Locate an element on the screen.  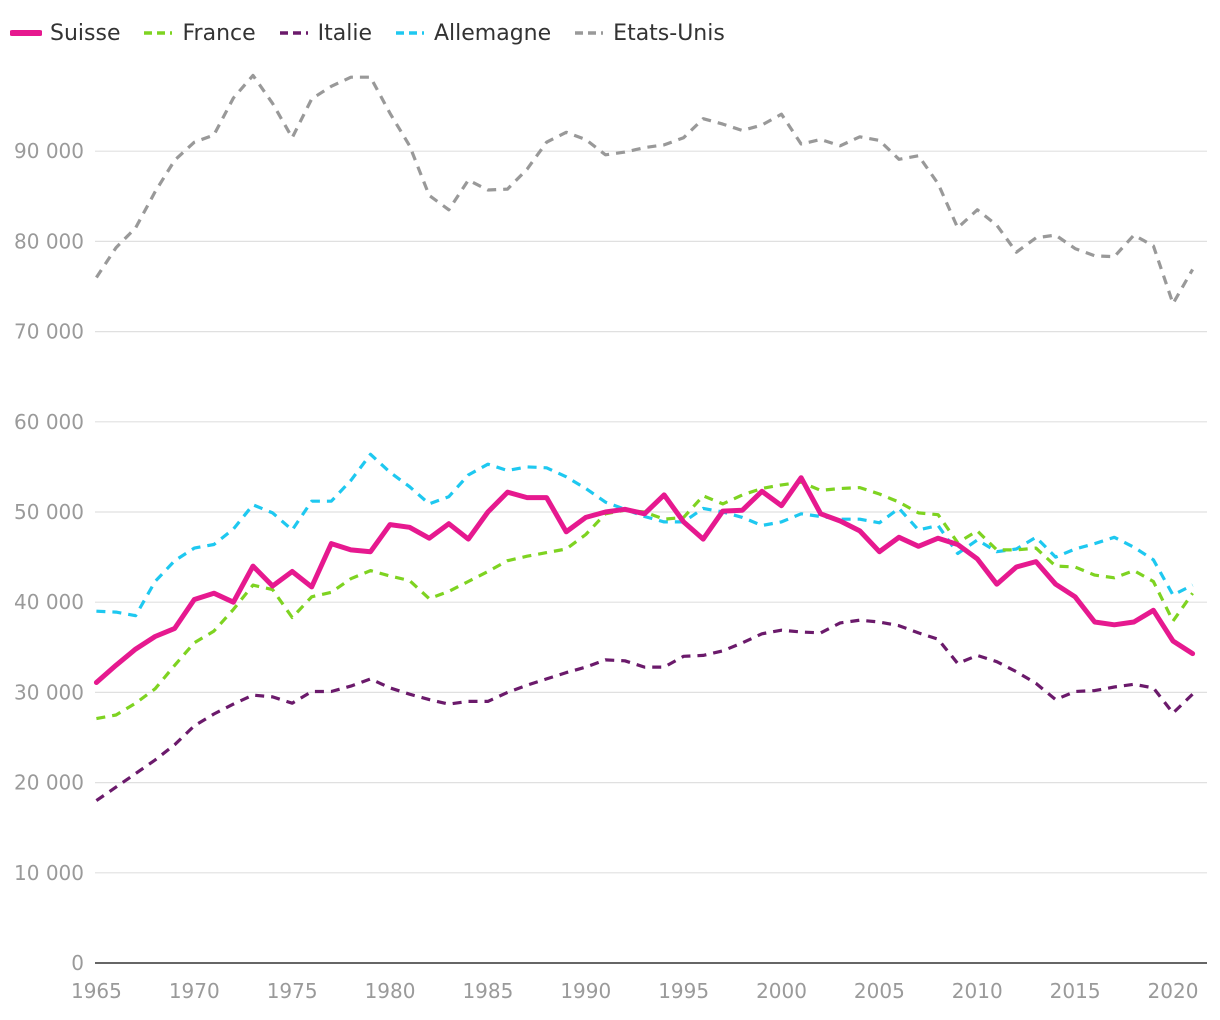
chart-legend: Suisse France Italie Allemagne Etats-Unis is located at coordinates (367, 33).